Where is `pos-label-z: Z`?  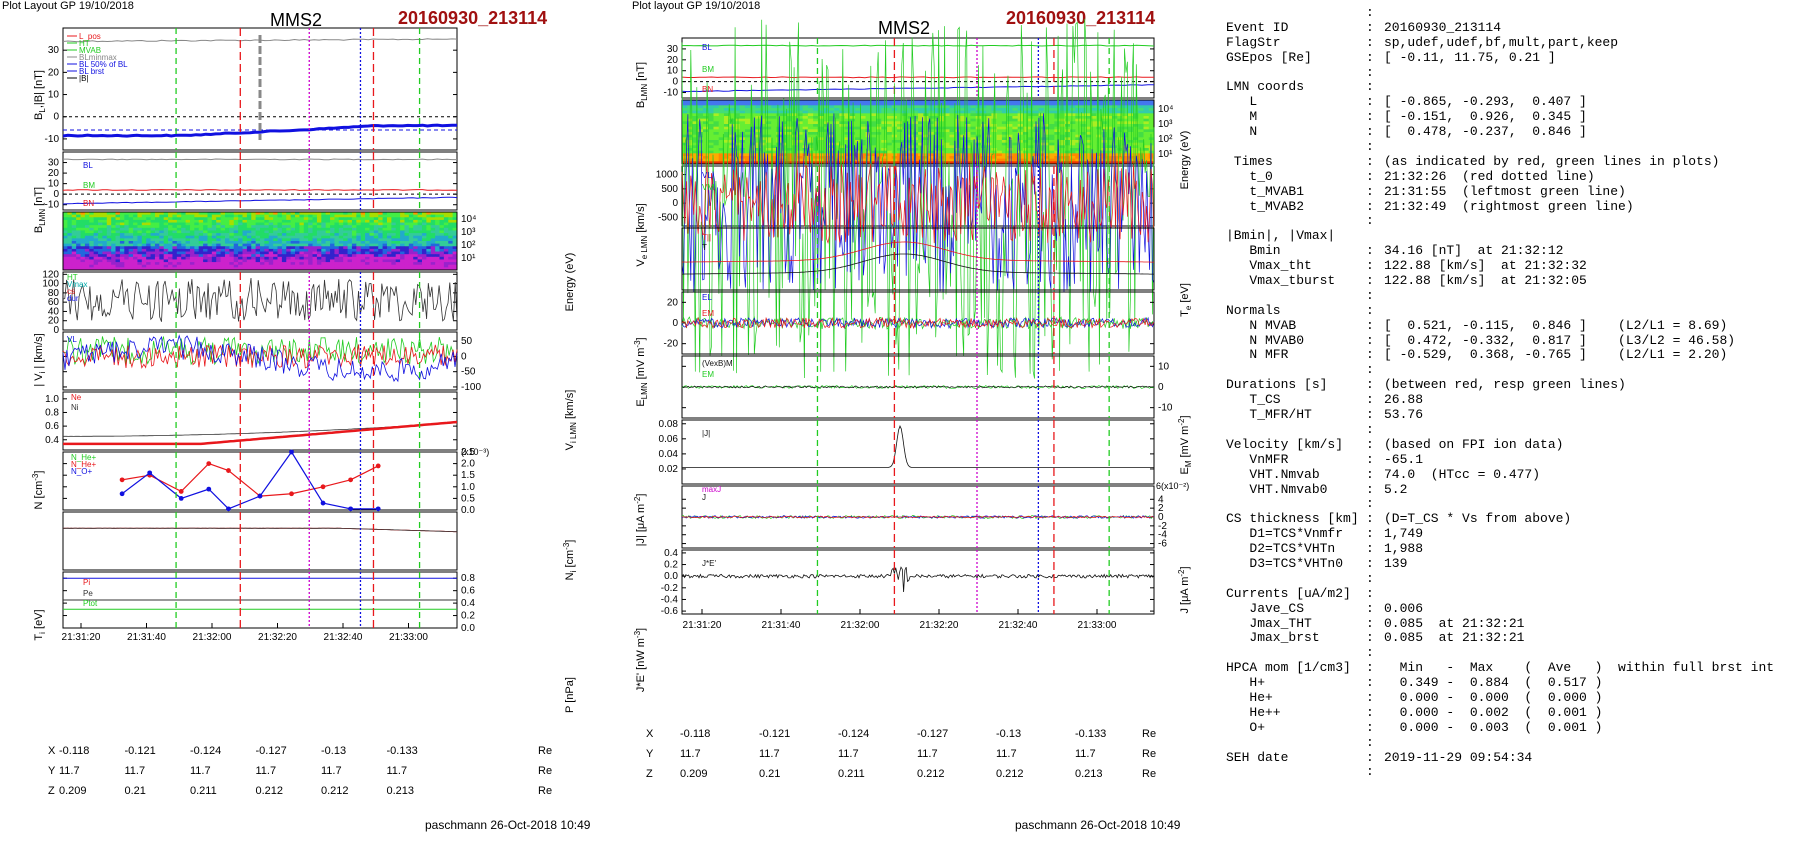 pos-label-z: Z is located at coordinates (51, 791).